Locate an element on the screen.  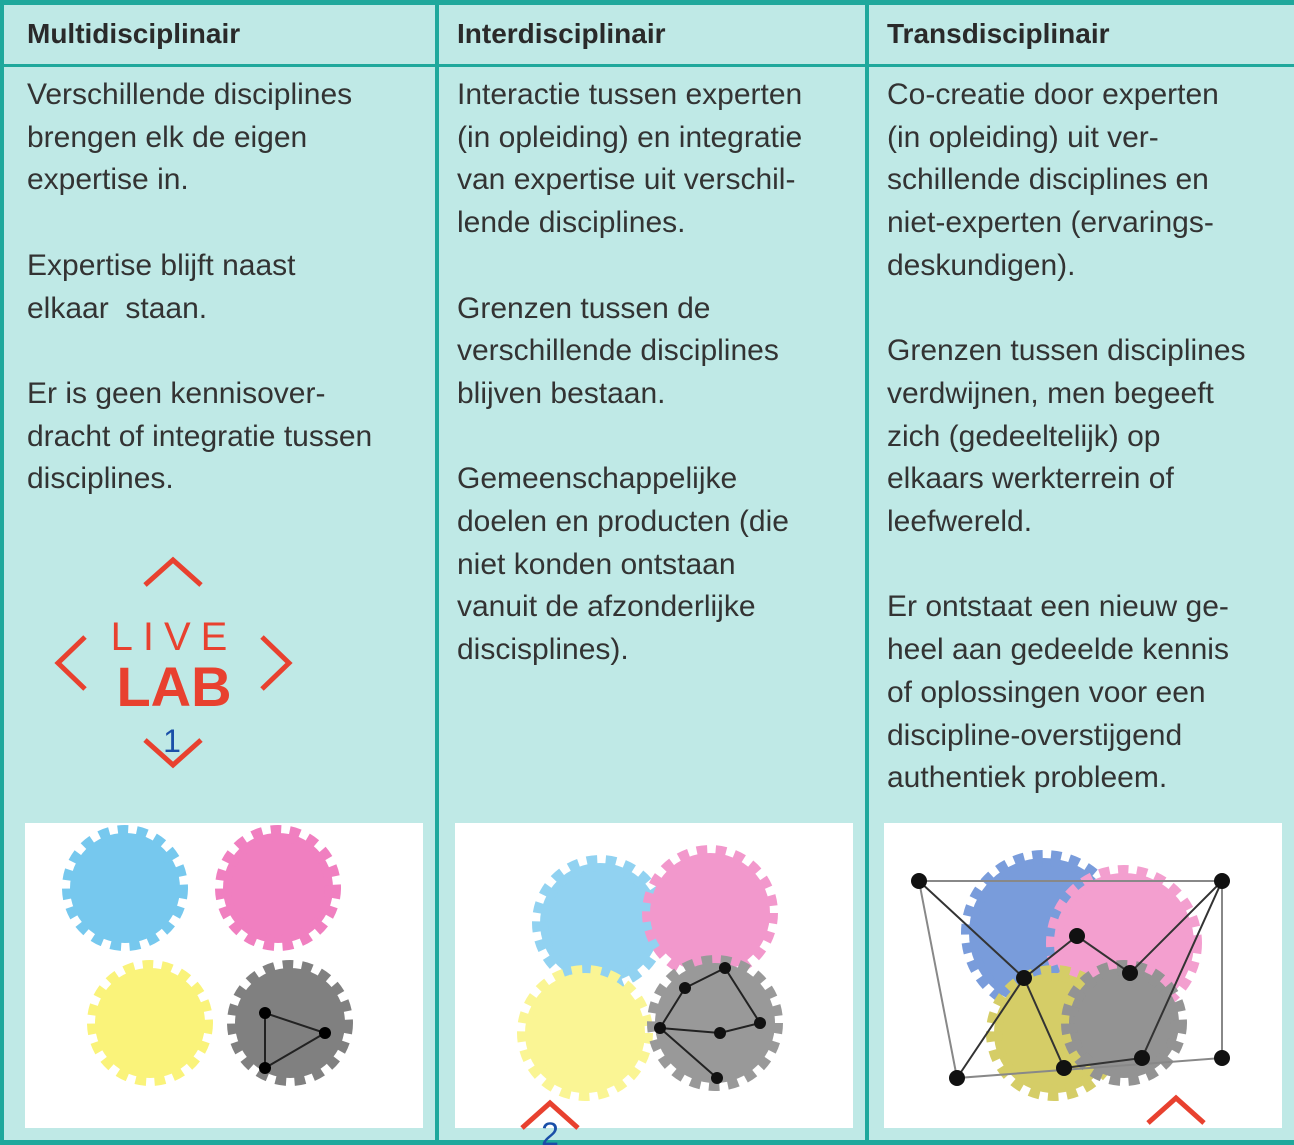
paragraph-line: Verschillende disciplines is located at coordinates (190, 94).